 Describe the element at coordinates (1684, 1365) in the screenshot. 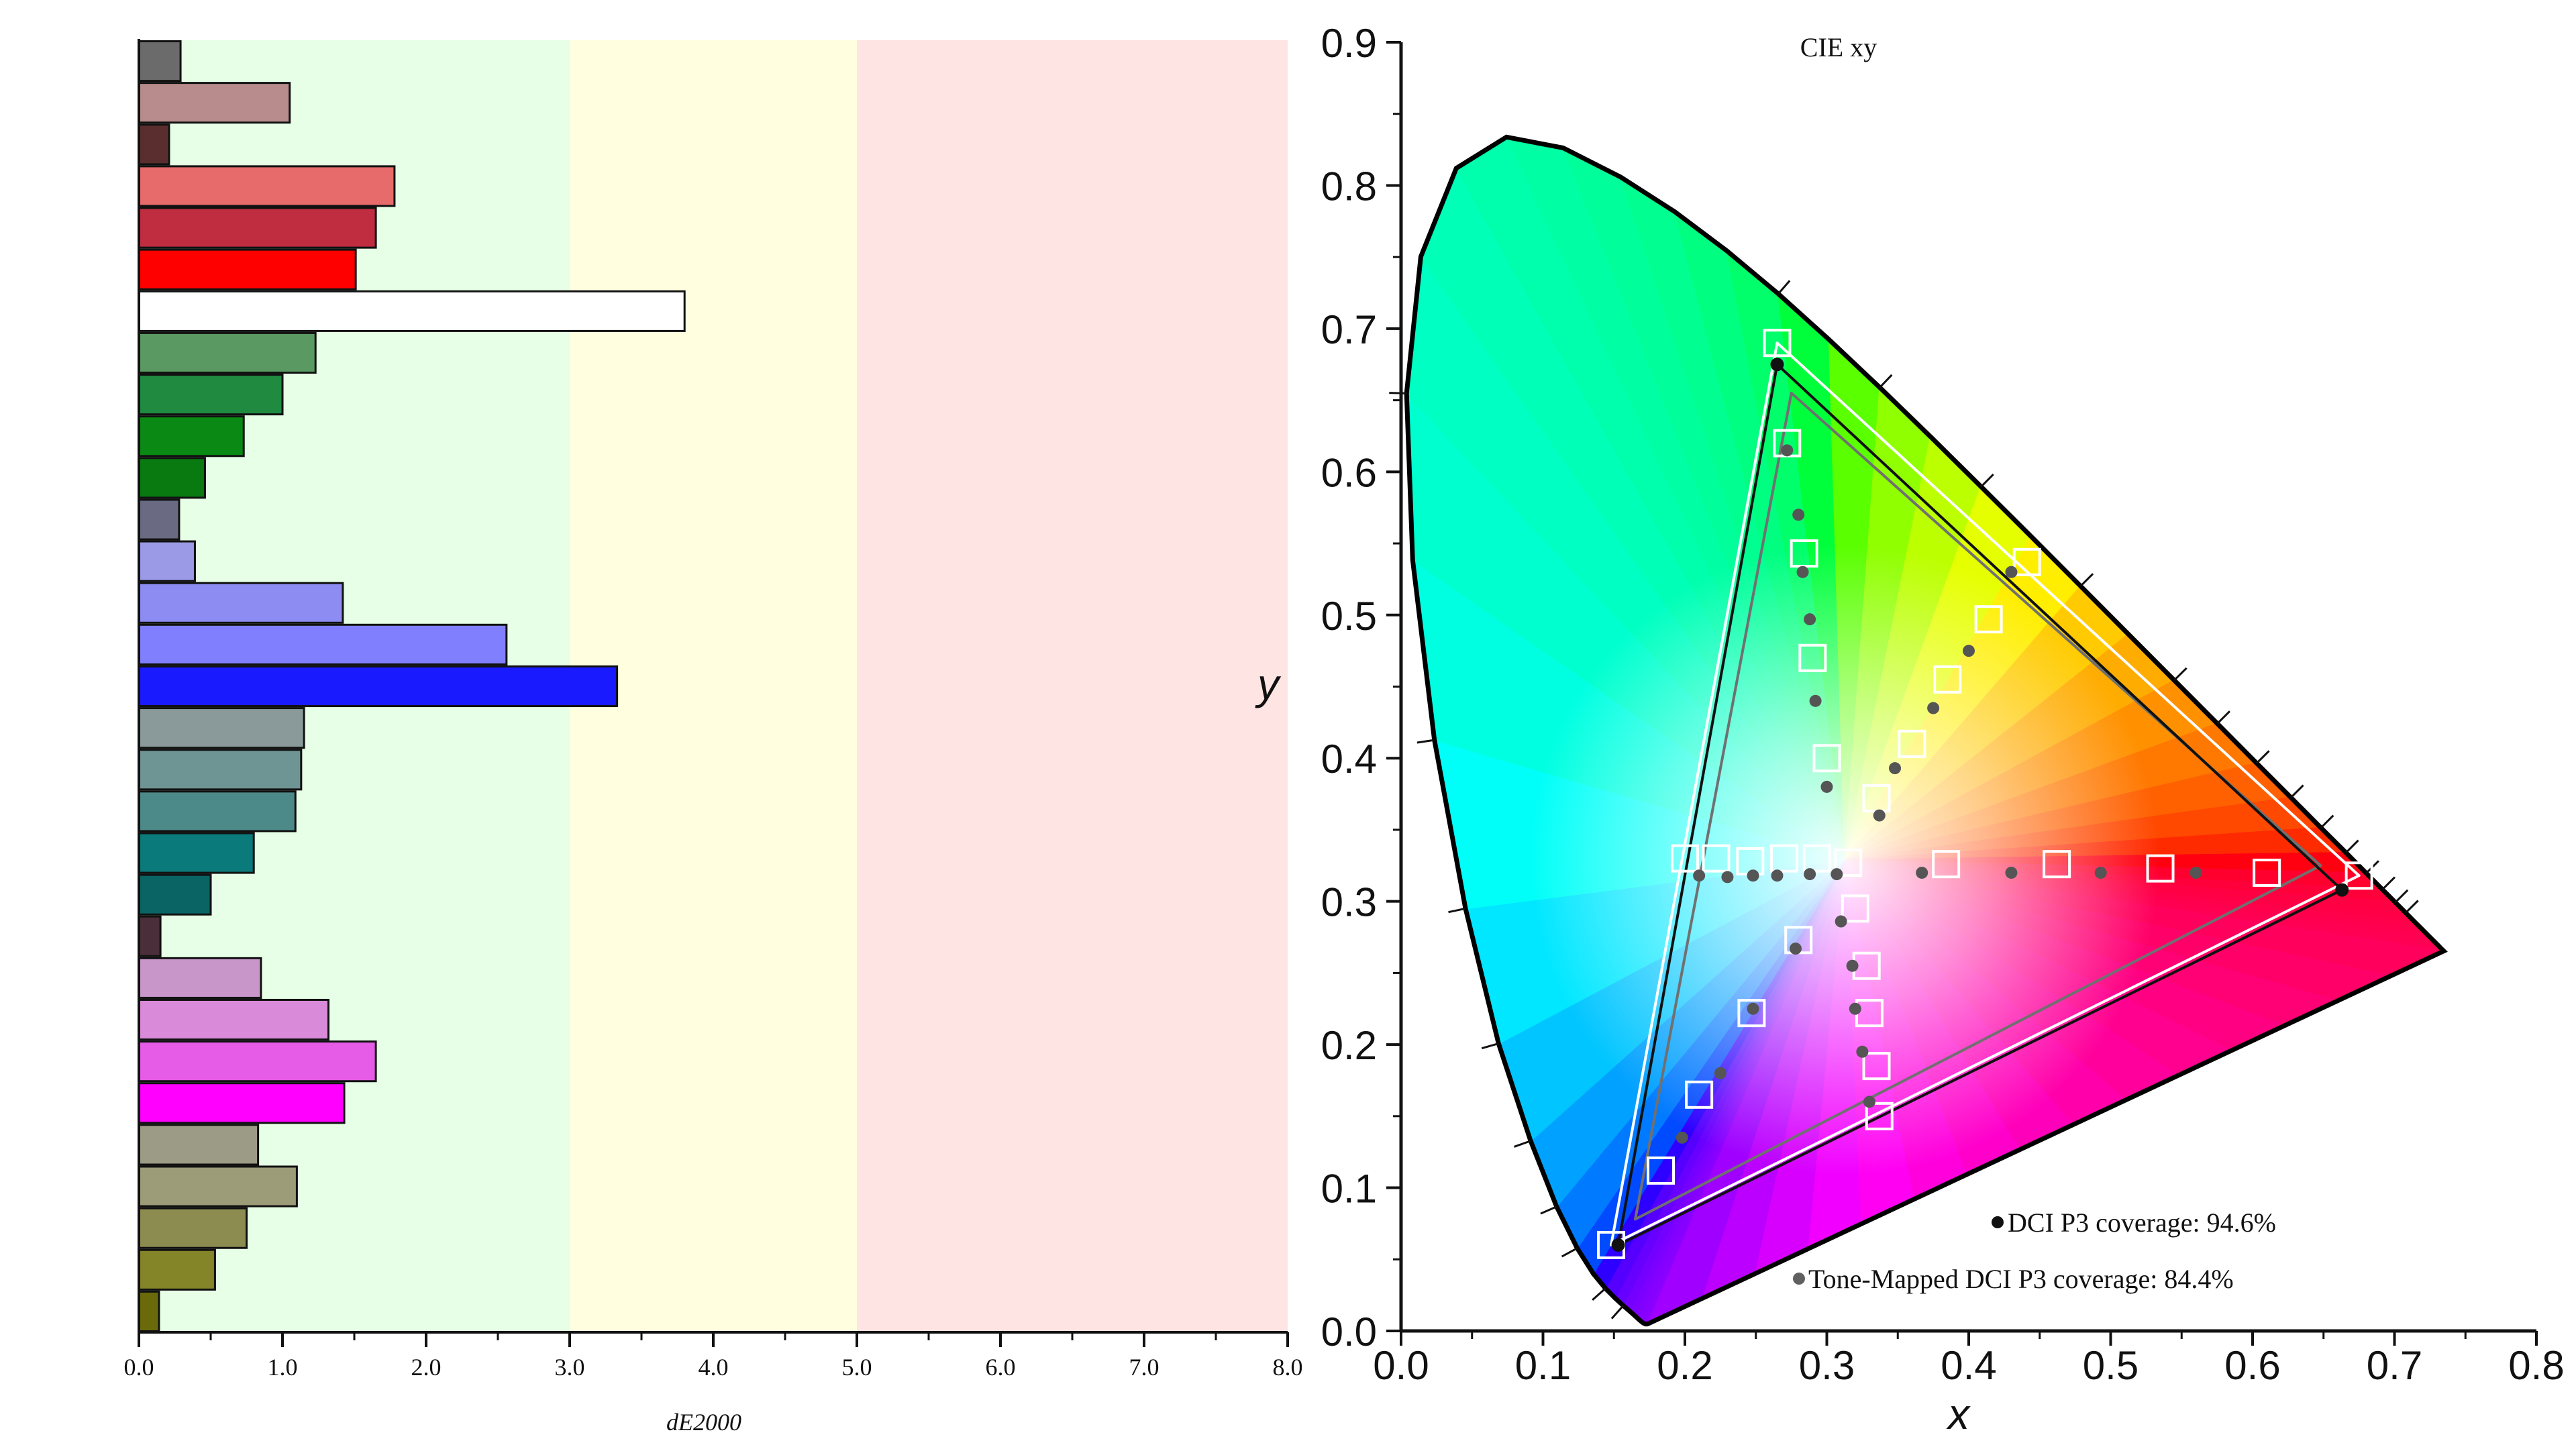

I see `cie-x-tick-label-2: 0.2` at that location.